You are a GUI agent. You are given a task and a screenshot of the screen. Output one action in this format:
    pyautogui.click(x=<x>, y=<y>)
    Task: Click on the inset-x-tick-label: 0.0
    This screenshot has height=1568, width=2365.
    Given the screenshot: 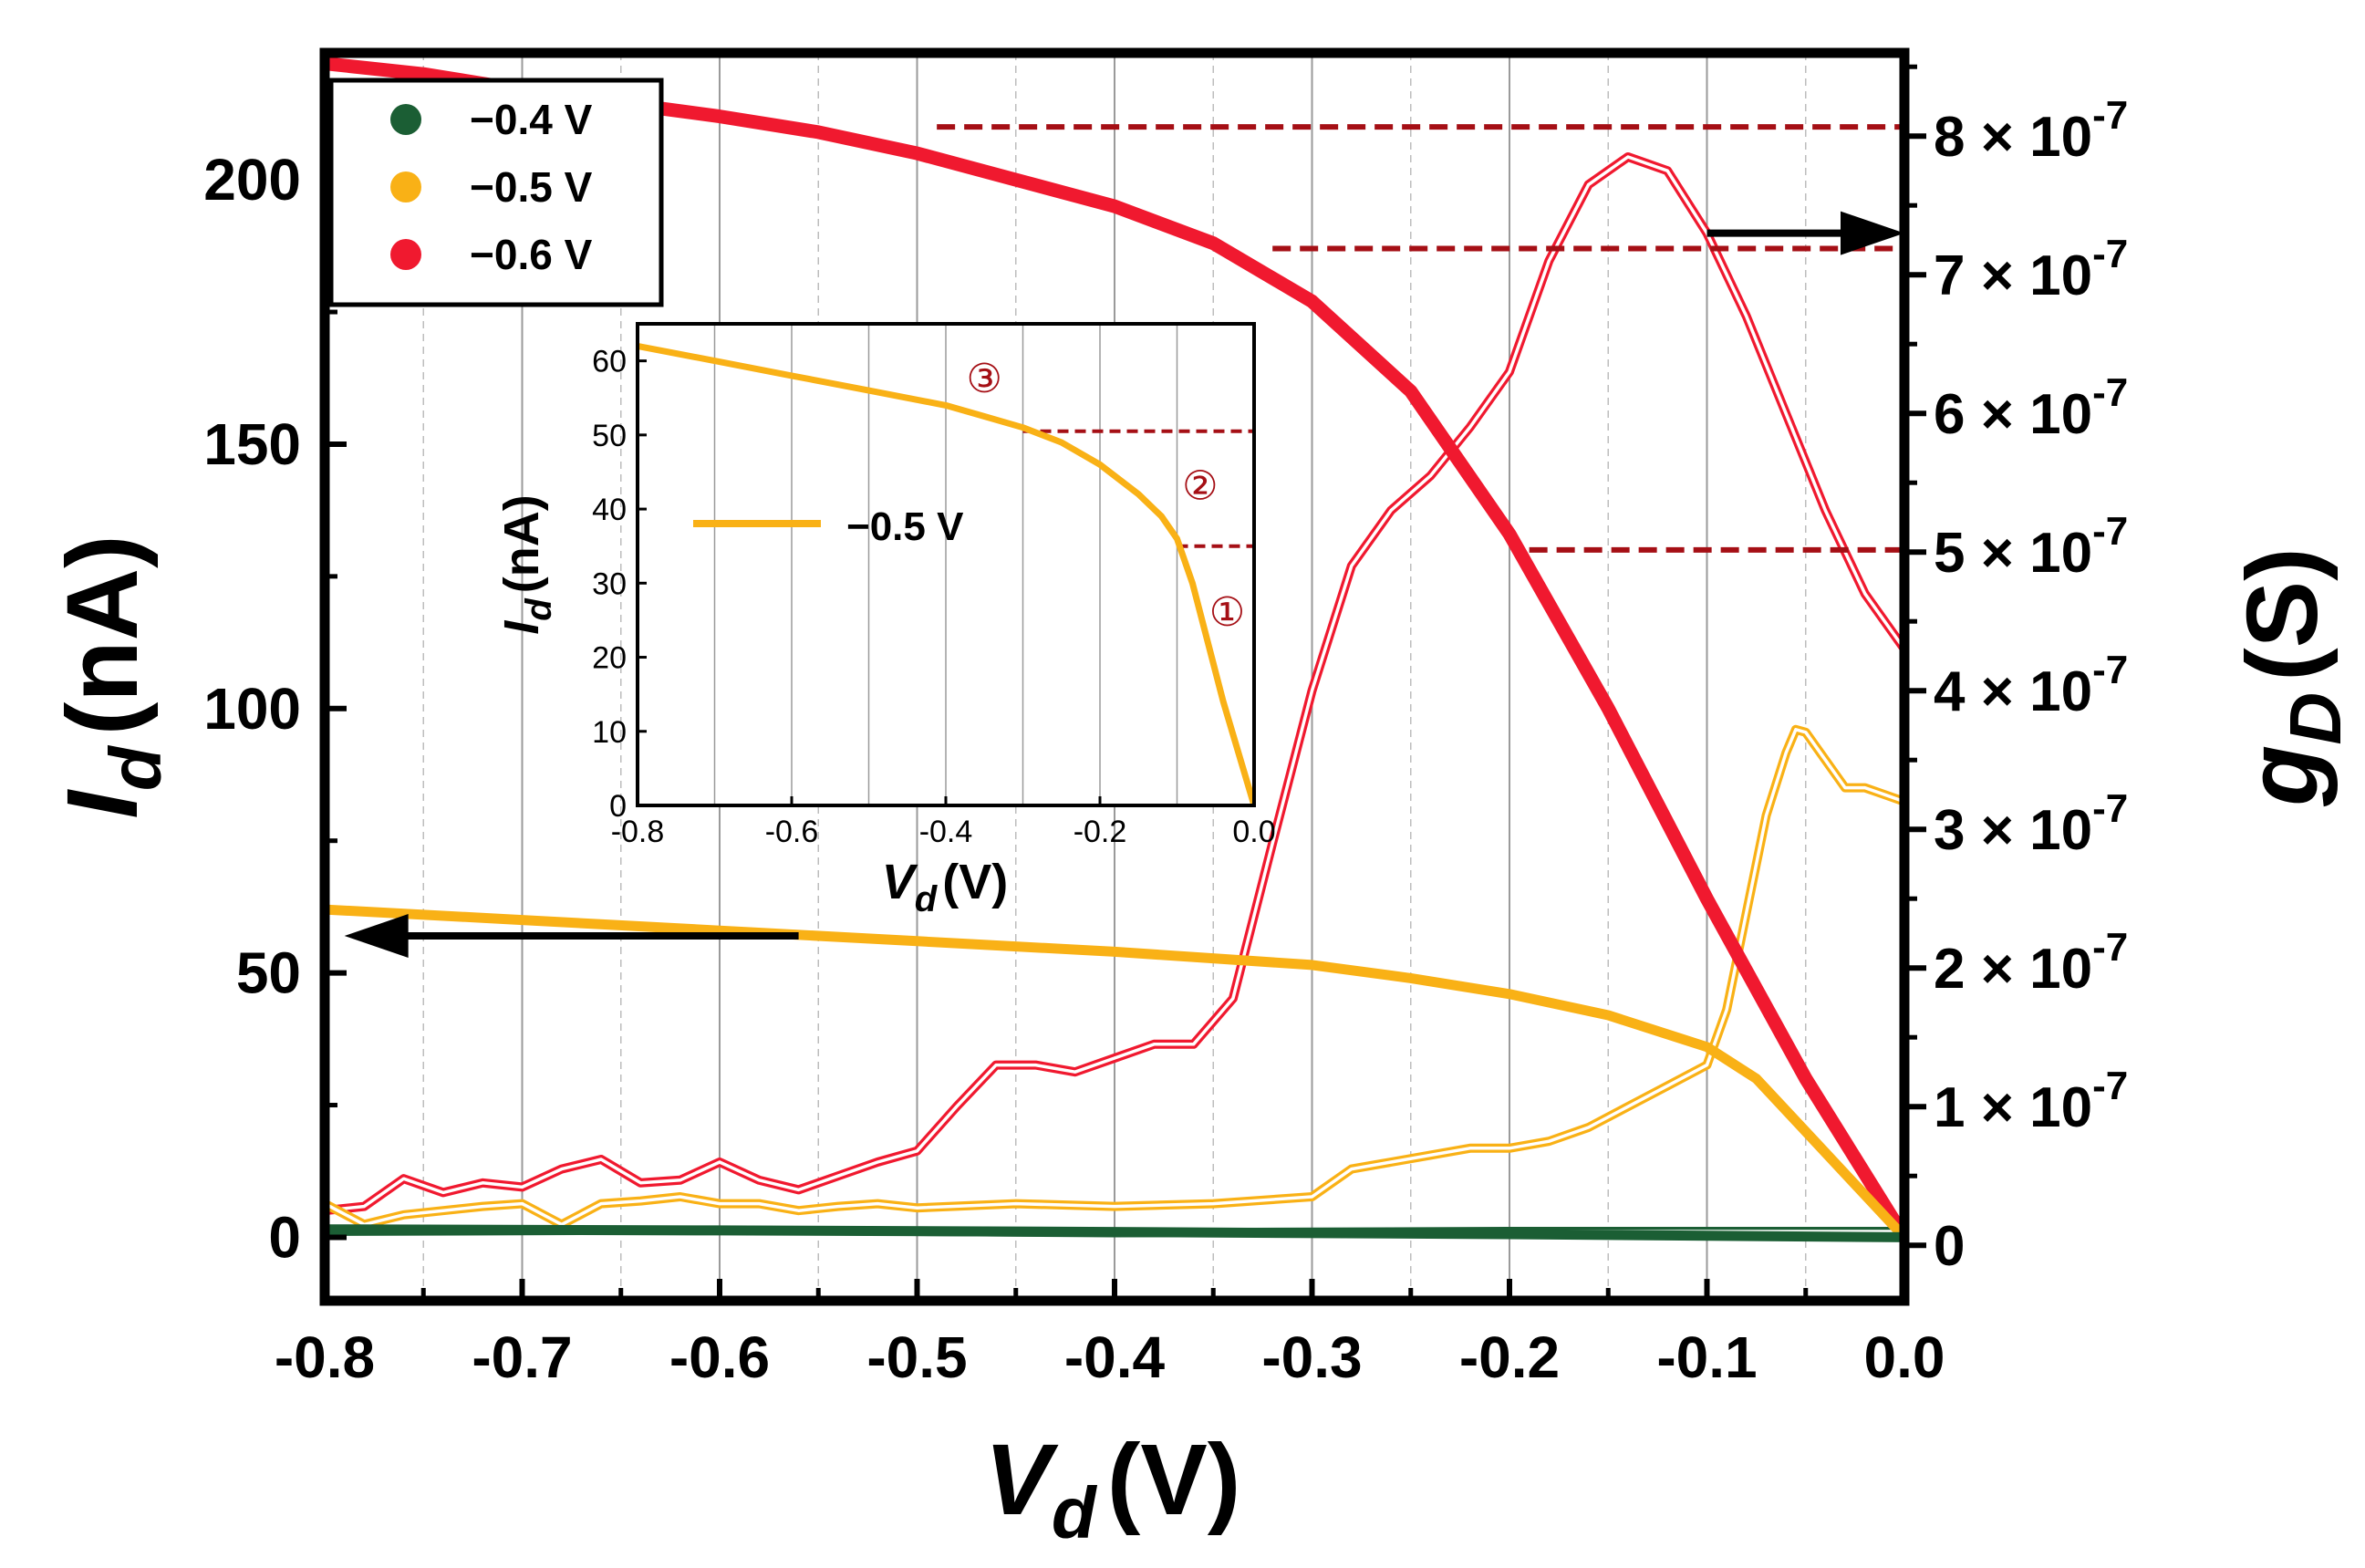 What is the action you would take?
    pyautogui.click(x=1253, y=832)
    